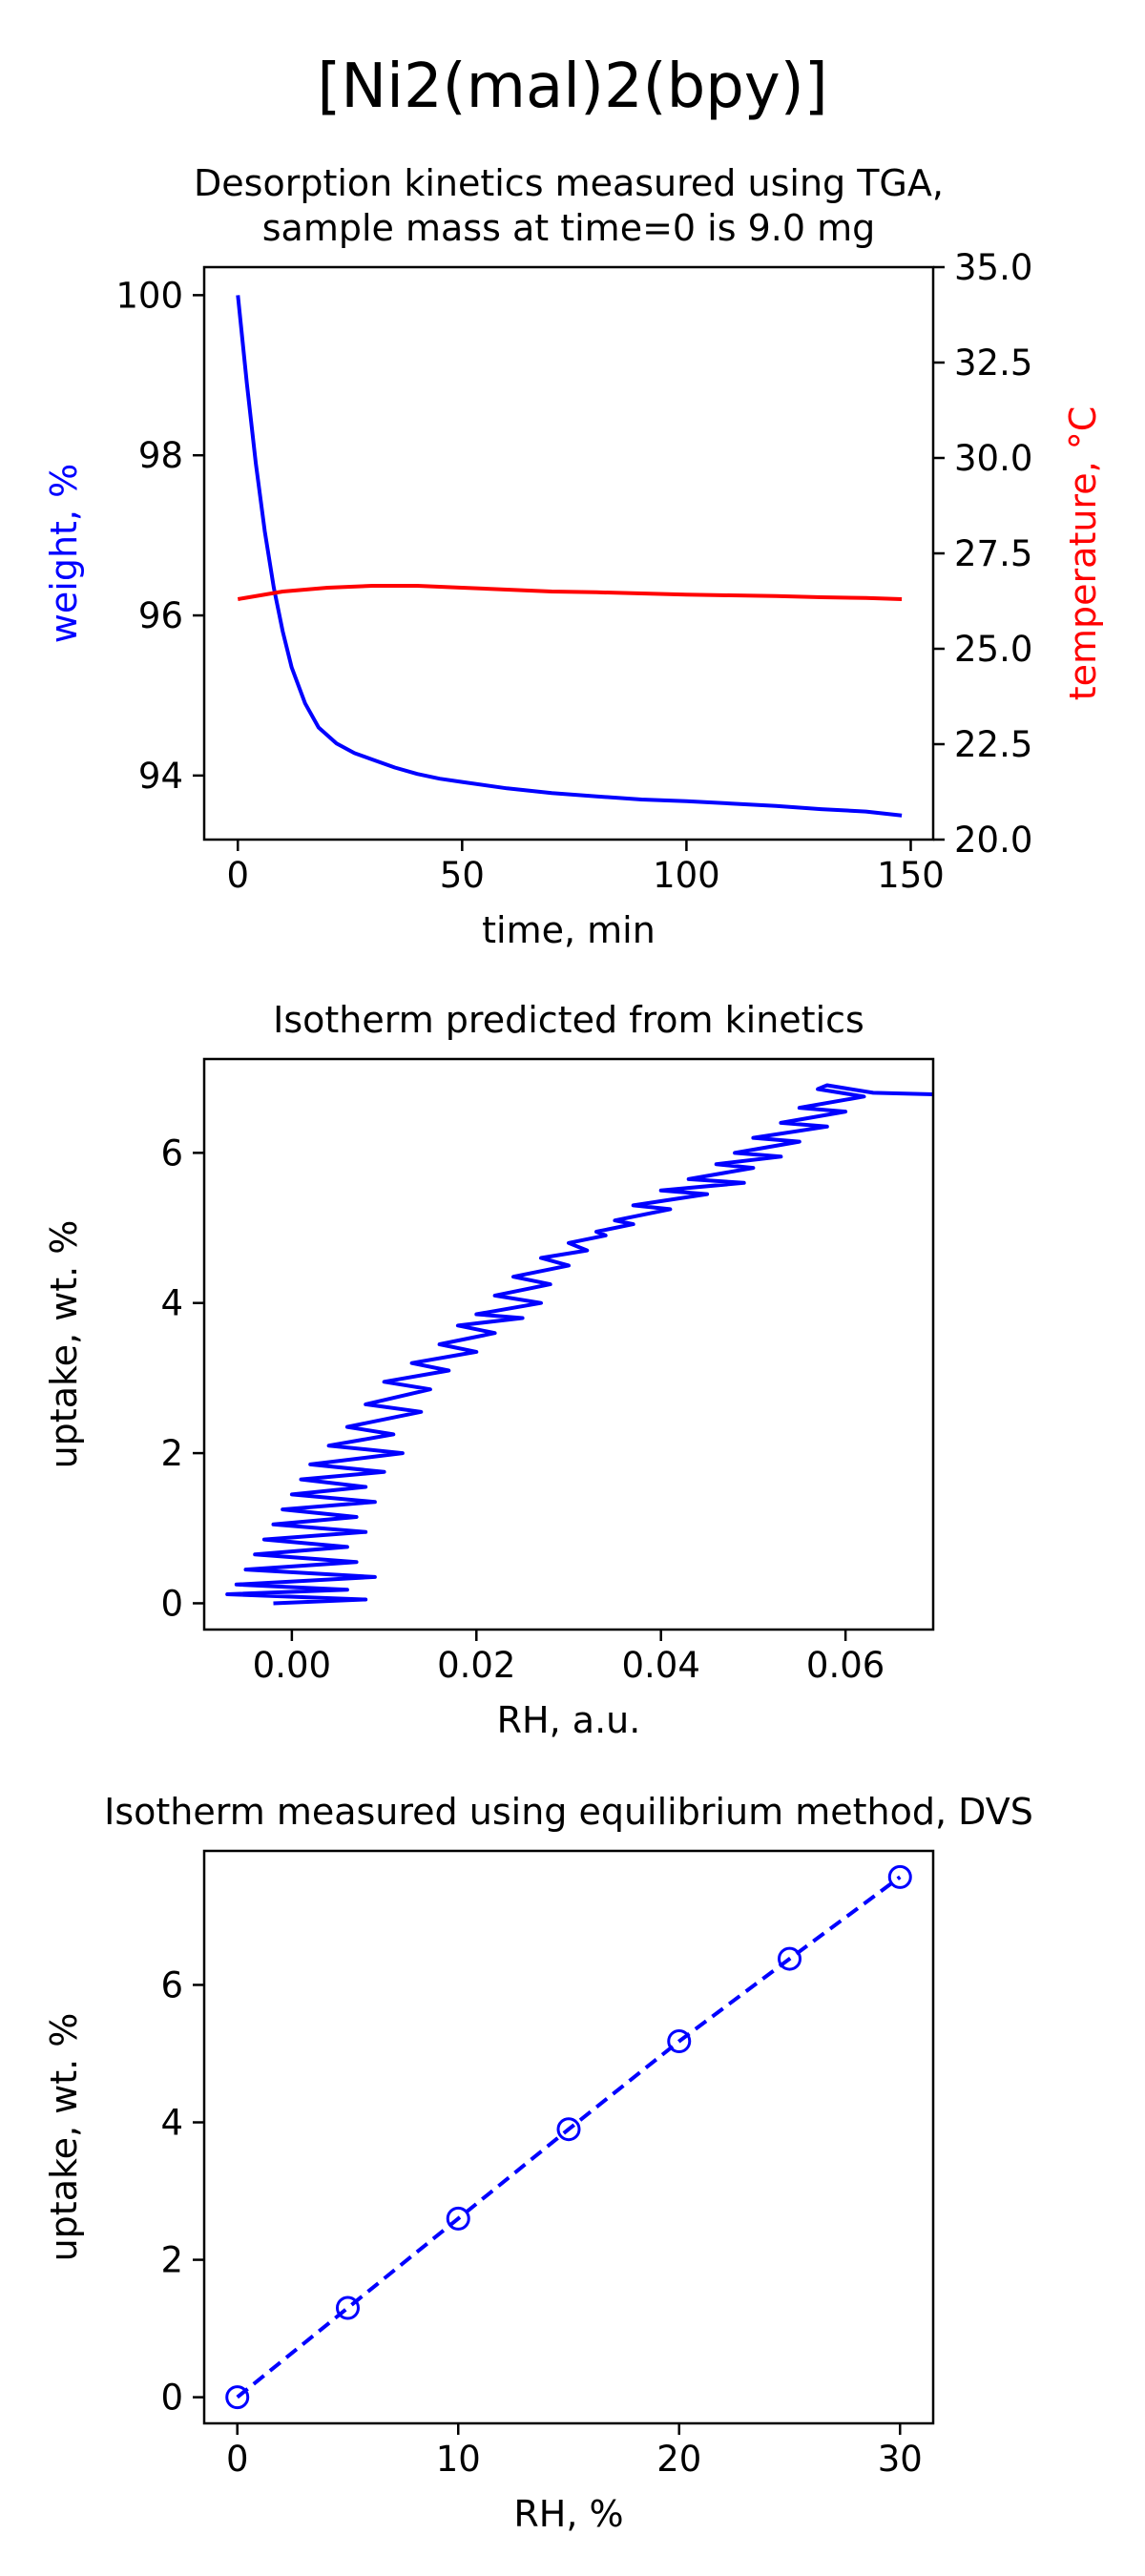 This screenshot has height=2576, width=1145. Describe the element at coordinates (569, 228) in the screenshot. I see `chart-title-line: sample mass at time=0 is 9.0 mg` at that location.